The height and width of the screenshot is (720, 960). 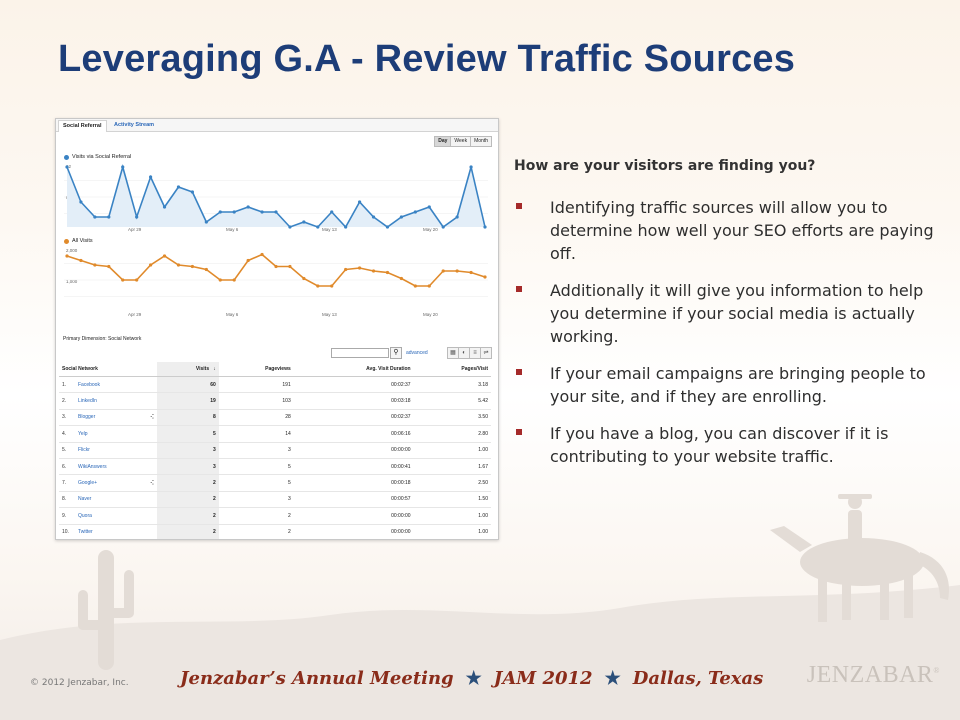 What do you see at coordinates (116, 450) in the screenshot?
I see `row-social-network: Flickr` at bounding box center [116, 450].